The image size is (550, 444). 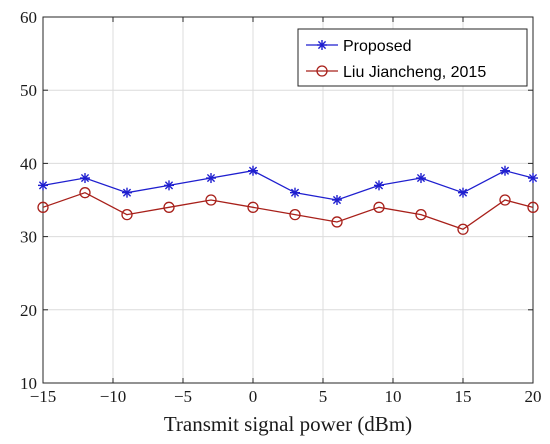 I want to click on legend-label: Liu Jiancheng, 2015, so click(x=414, y=72).